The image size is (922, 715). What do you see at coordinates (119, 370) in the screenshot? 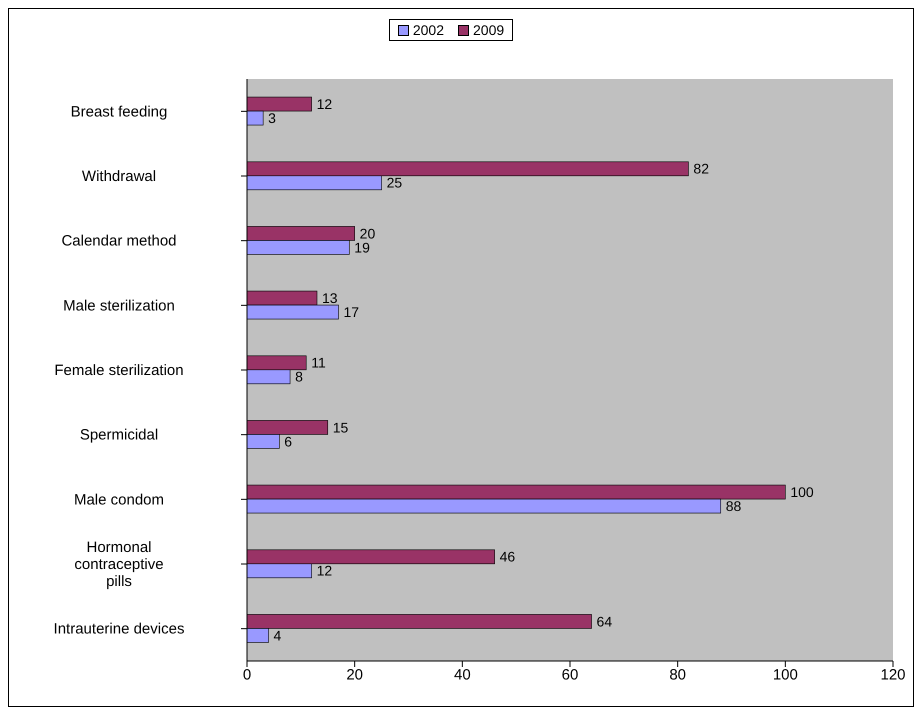
I see `y-tick-label: Female sterilization` at bounding box center [119, 370].